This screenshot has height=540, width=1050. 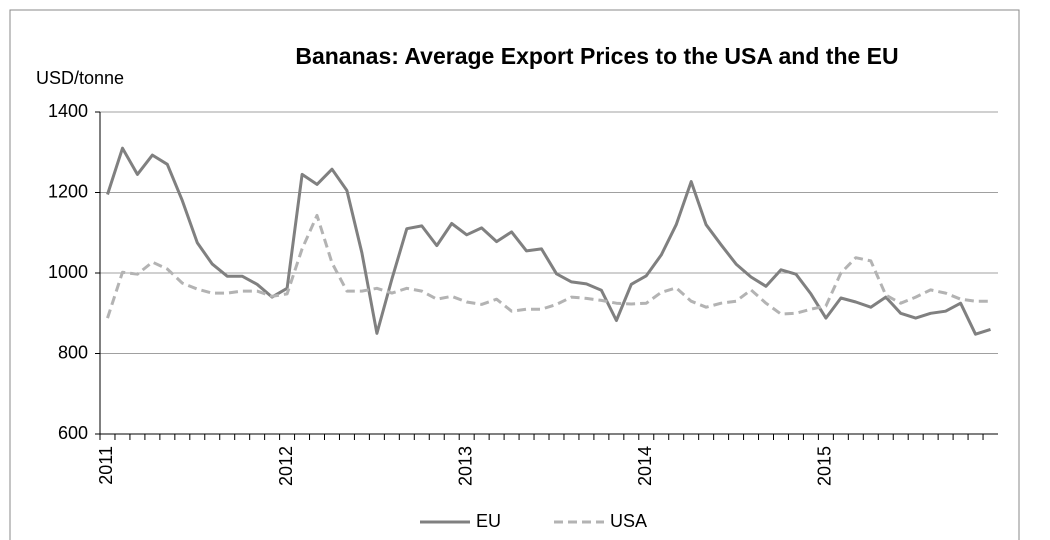 What do you see at coordinates (73, 433) in the screenshot?
I see `y-tick-label: 600` at bounding box center [73, 433].